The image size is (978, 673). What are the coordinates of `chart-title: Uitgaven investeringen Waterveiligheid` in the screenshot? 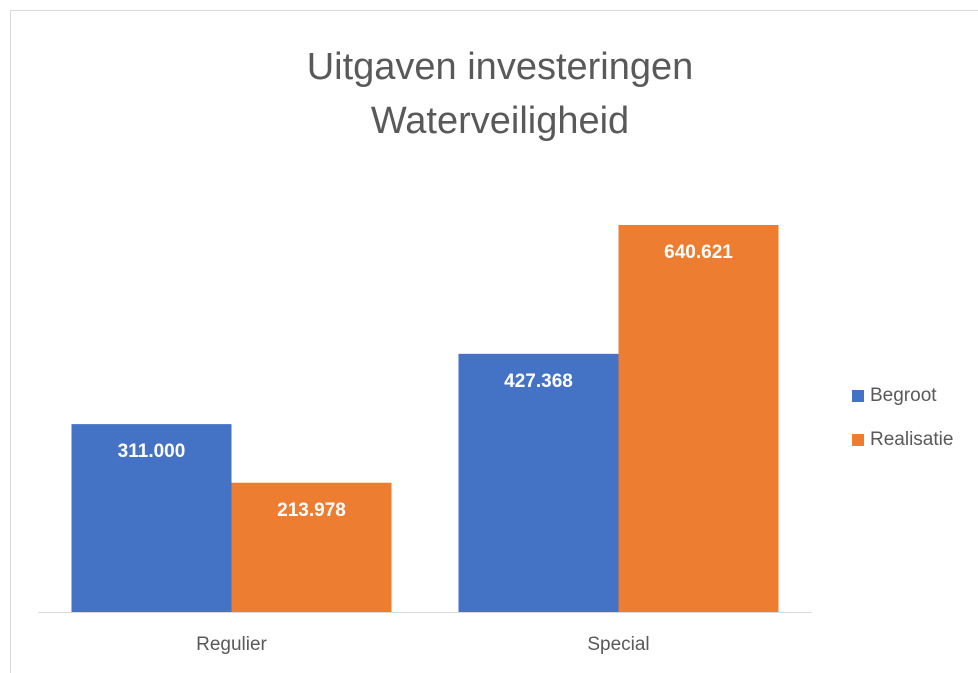 It's located at (500, 94).